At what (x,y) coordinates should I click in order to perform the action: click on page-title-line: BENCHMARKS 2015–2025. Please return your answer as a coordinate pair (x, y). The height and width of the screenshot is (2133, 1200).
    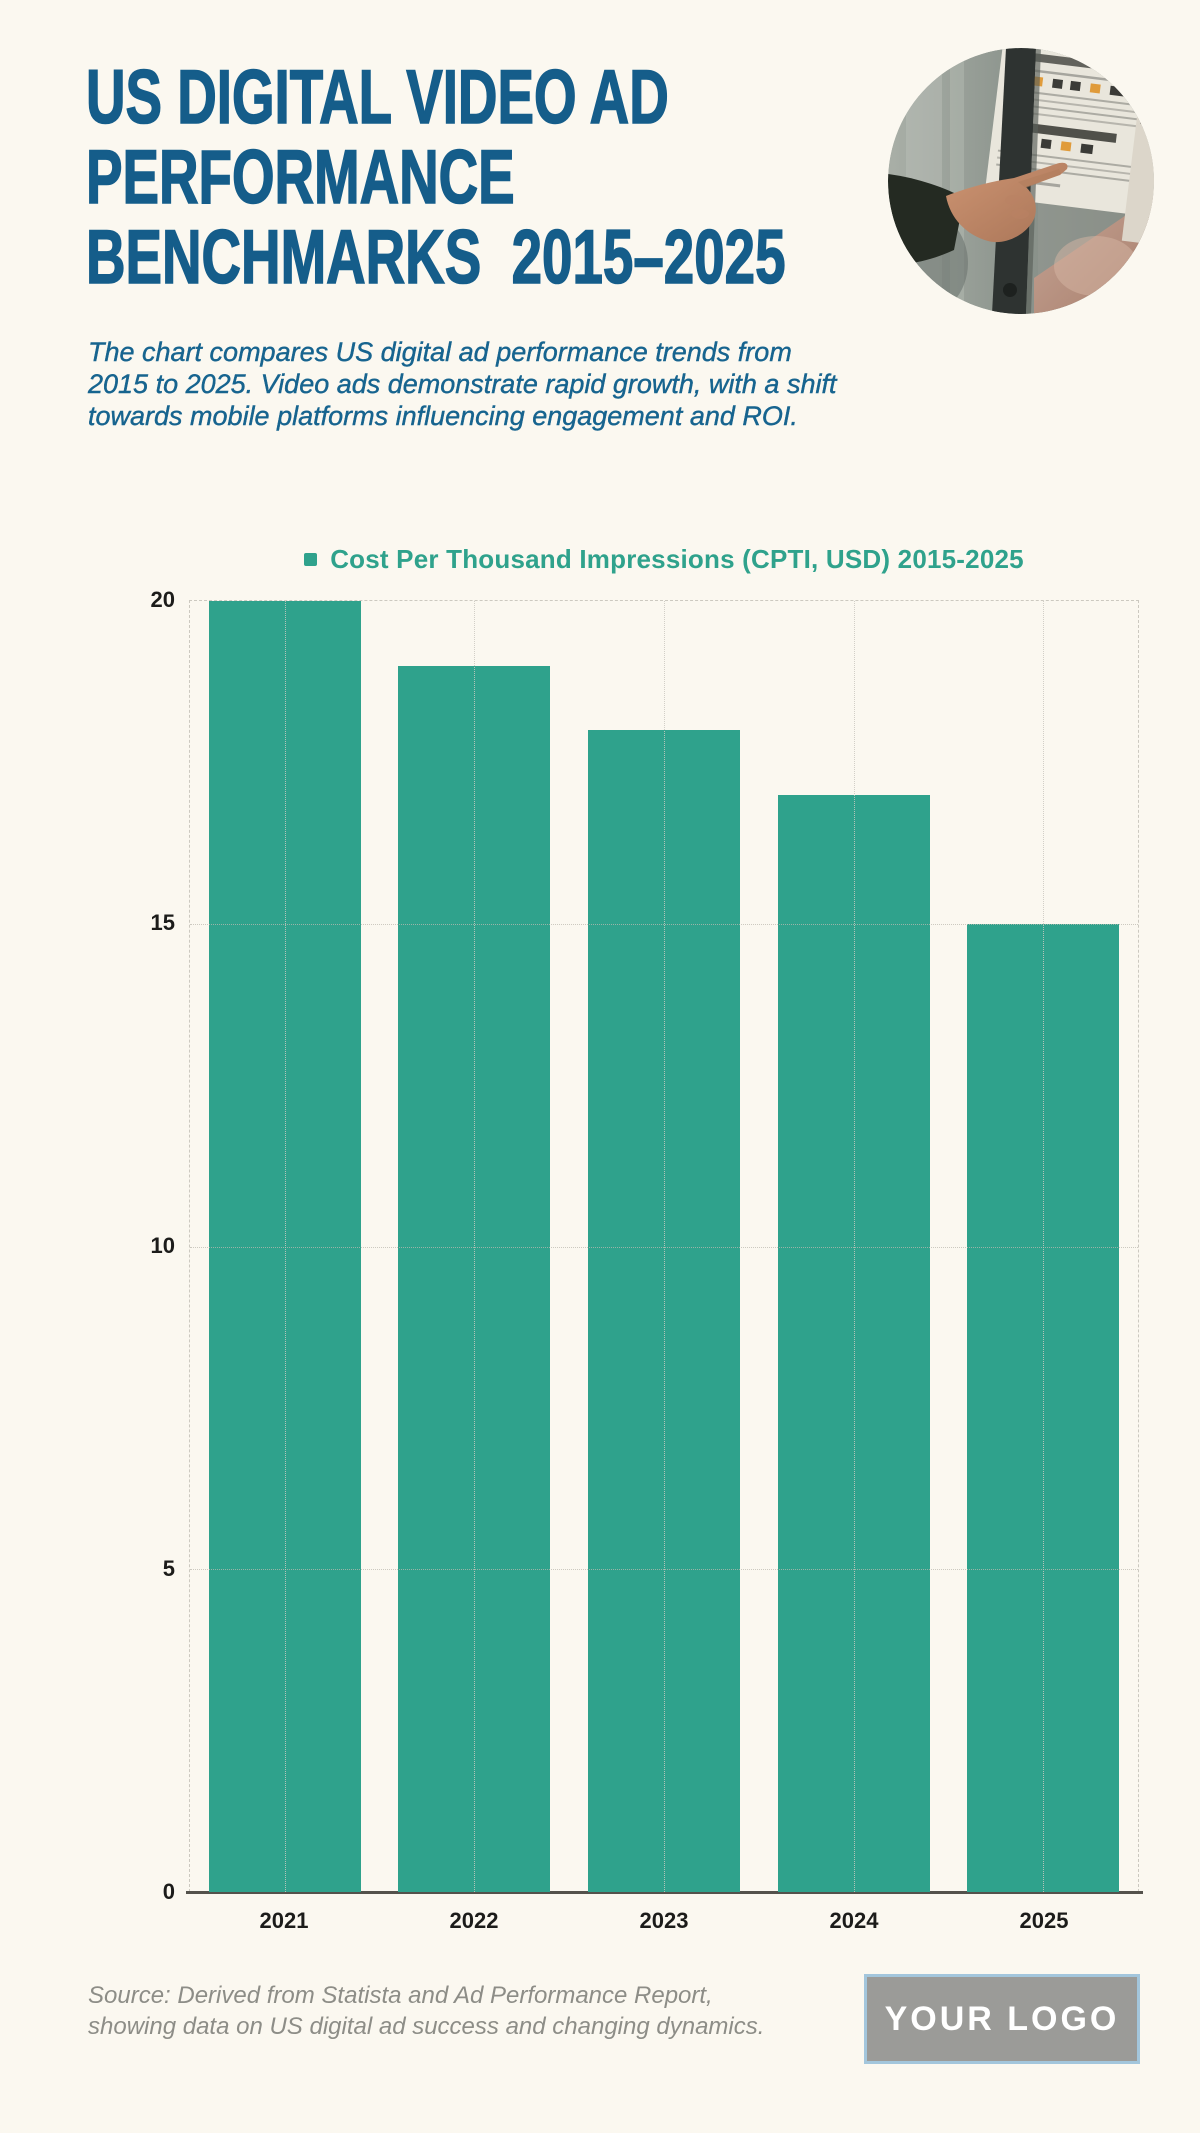
    Looking at the image, I should click on (435, 257).